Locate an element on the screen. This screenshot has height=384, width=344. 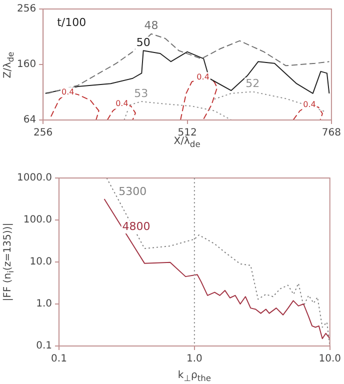
x-tick-label: 1.0 is located at coordinates (194, 359).